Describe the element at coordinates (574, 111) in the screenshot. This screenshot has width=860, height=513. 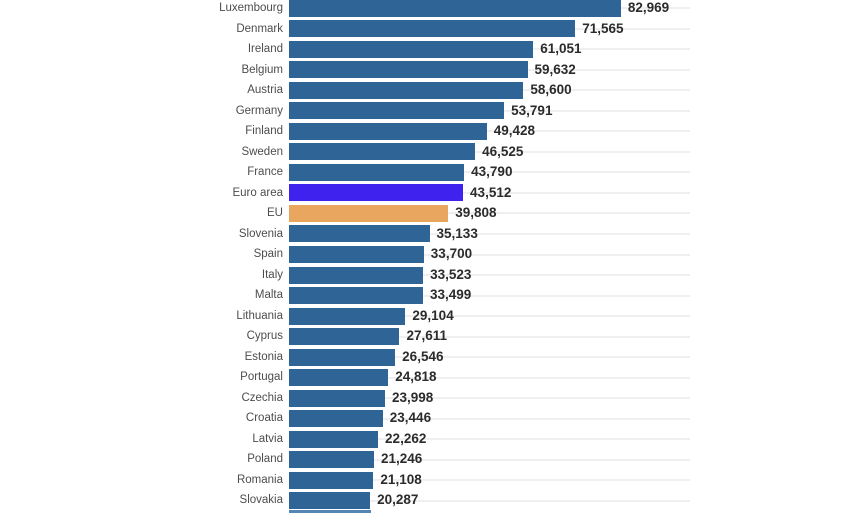
I see `plot-area: 53,791` at that location.